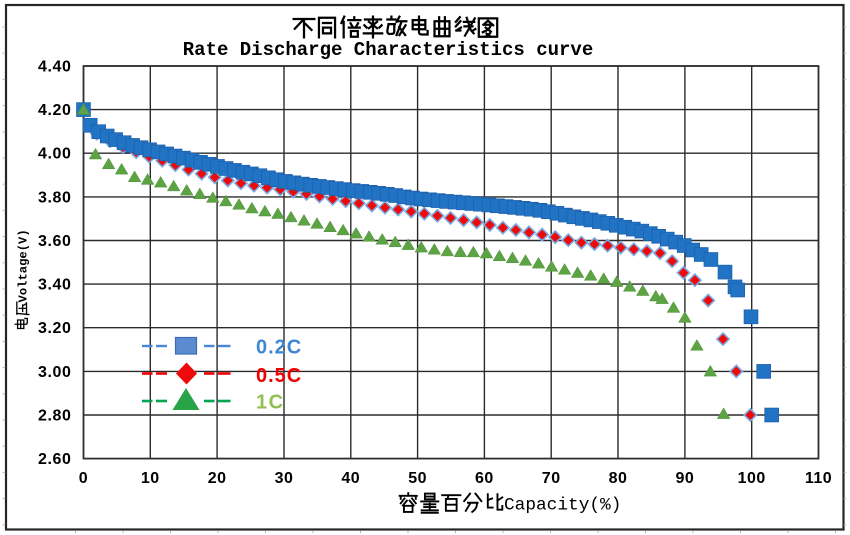  Describe the element at coordinates (55, 154) in the screenshot. I see `svg-text: 4.00` at that location.